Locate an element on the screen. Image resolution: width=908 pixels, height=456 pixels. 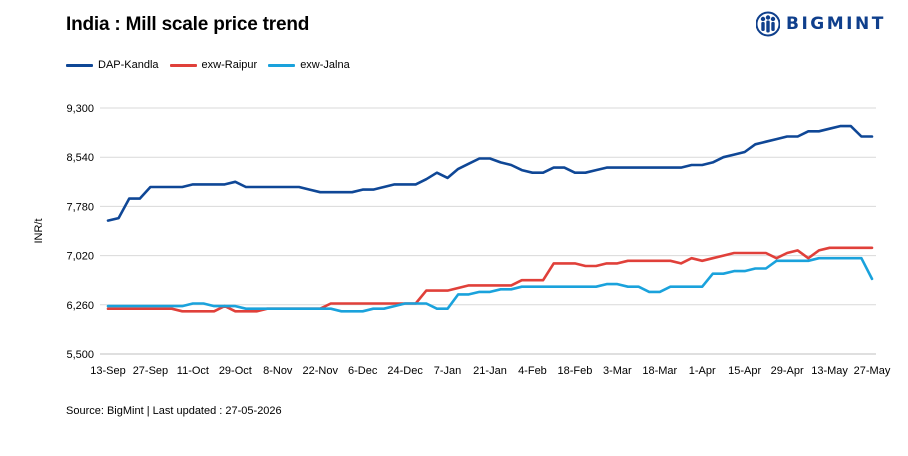
legend-item-exw-jalna: exw-Jalna is located at coordinates (309, 65).